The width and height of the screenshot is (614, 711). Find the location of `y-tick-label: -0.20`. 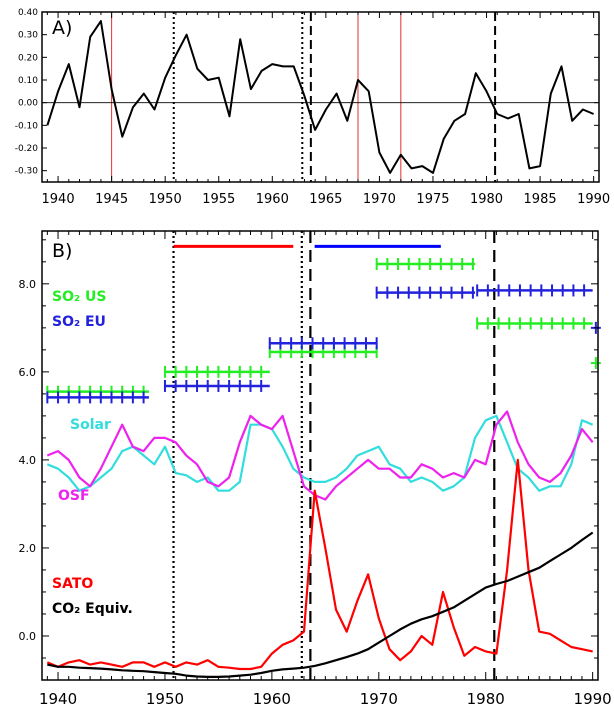

y-tick-label: -0.20 is located at coordinates (27, 149).